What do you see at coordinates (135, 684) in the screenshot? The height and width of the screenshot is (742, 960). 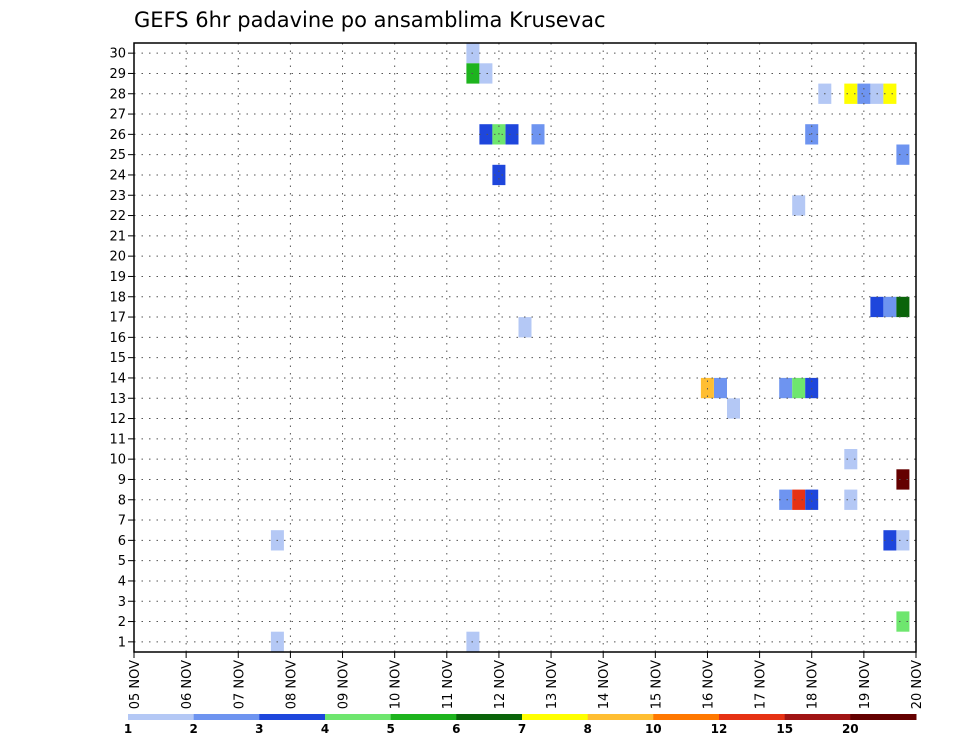 I see `x-tick-label-0: 05 NOV` at bounding box center [135, 684].